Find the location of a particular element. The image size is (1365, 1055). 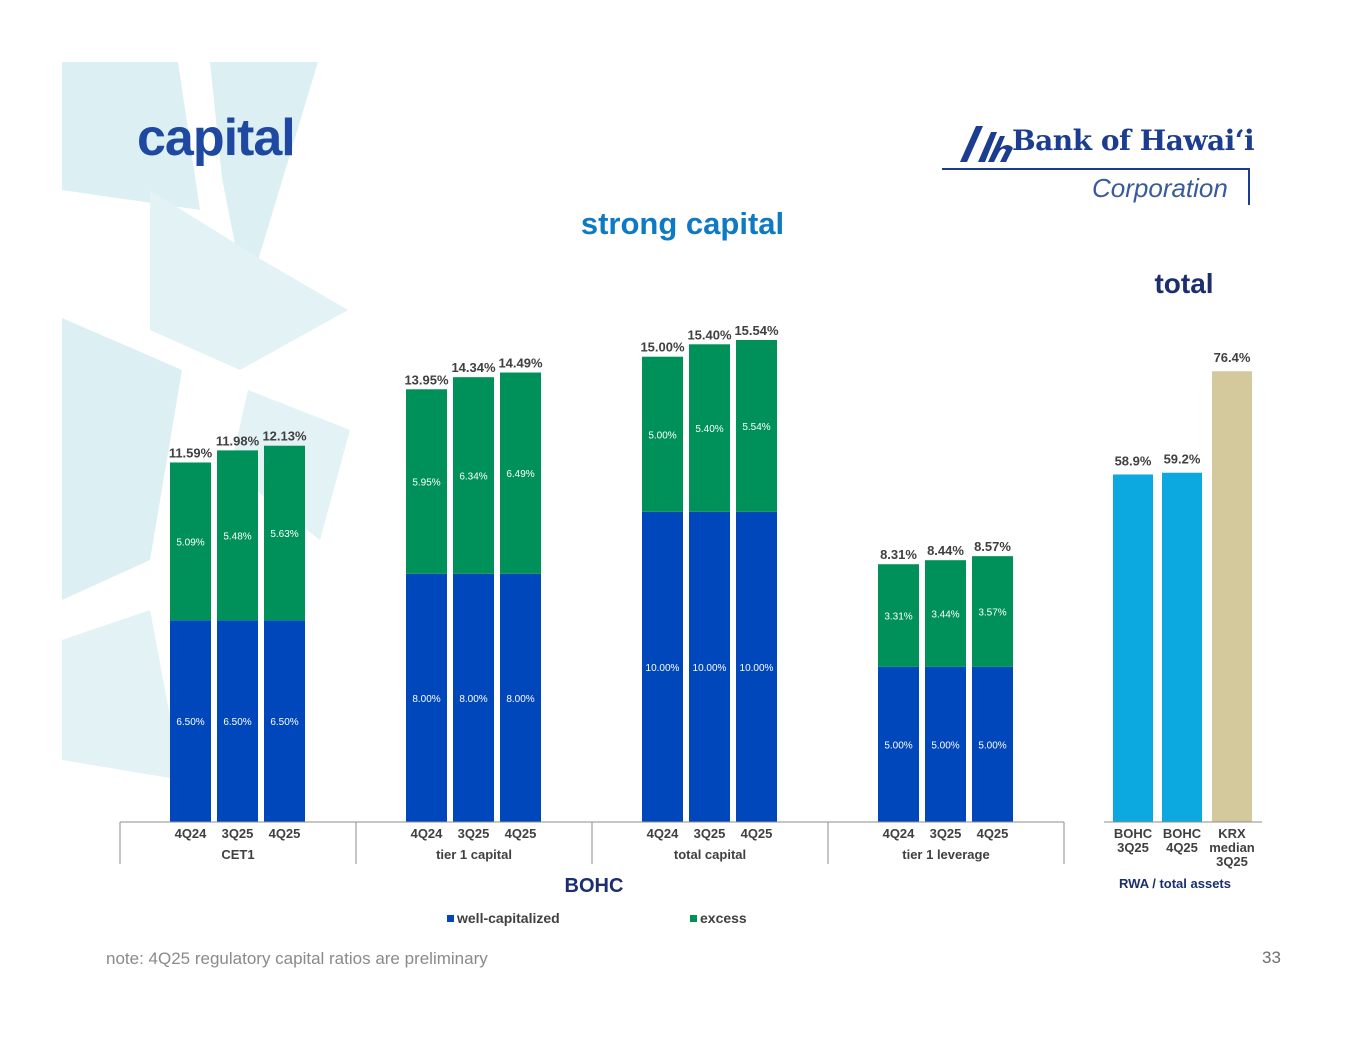

data-label-excess: 3.57% is located at coordinates (992, 613).